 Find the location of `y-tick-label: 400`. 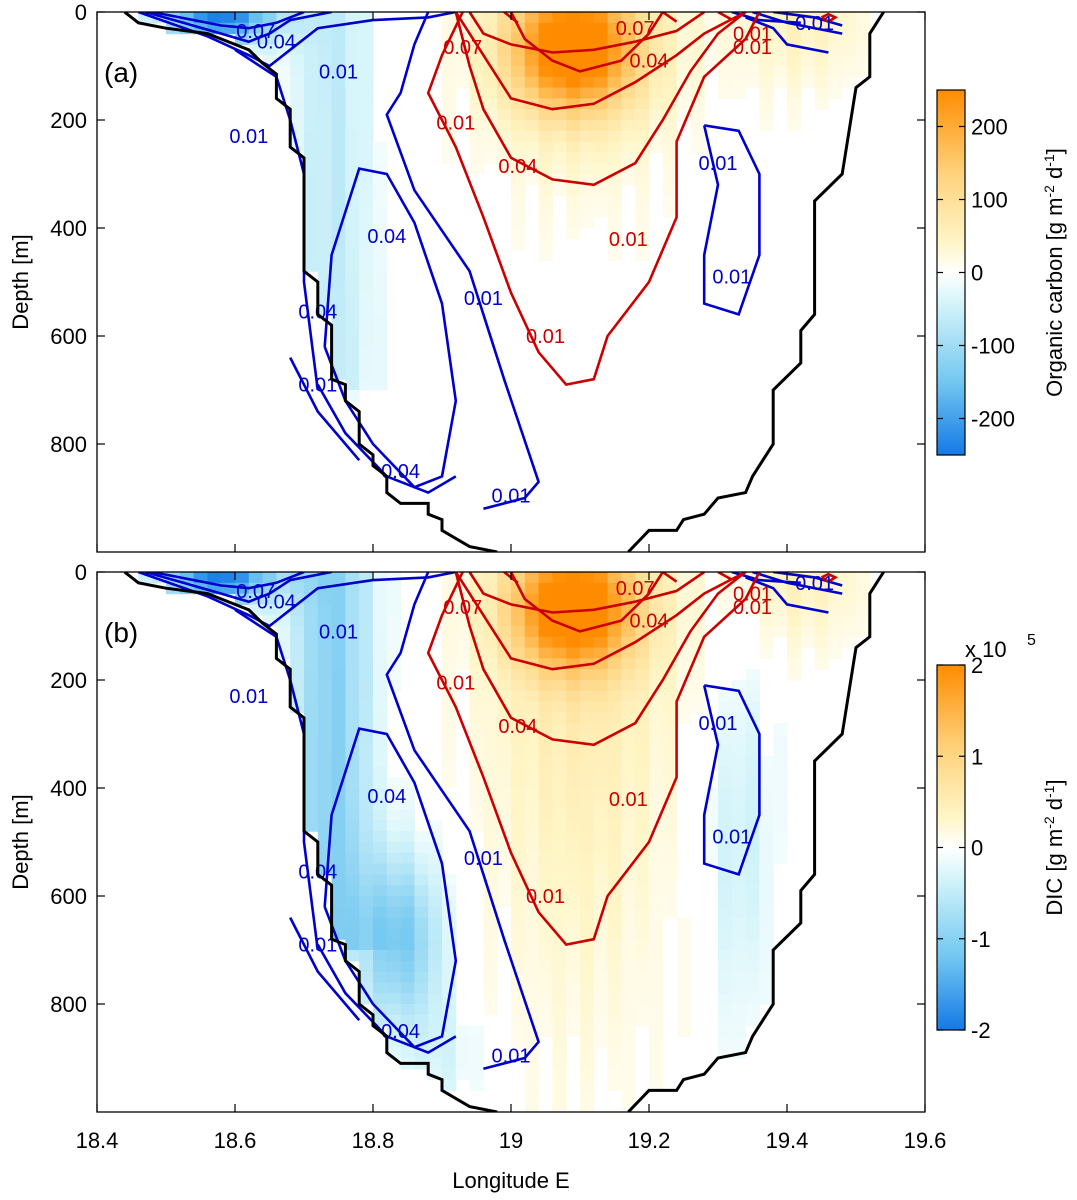

y-tick-label: 400 is located at coordinates (68, 228).